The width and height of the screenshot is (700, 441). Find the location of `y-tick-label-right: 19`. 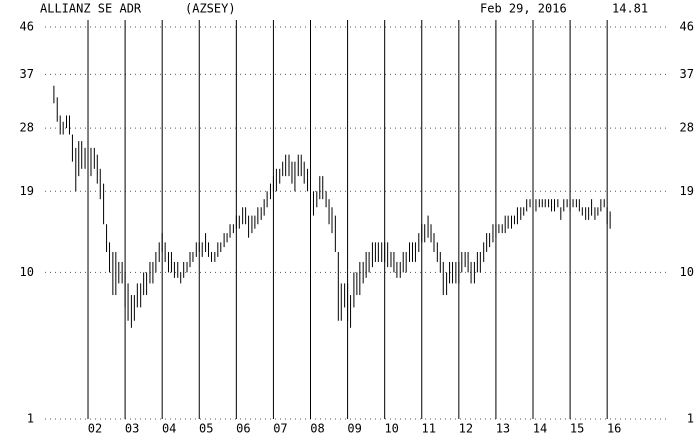

y-tick-label-right: 19 is located at coordinates (687, 191).